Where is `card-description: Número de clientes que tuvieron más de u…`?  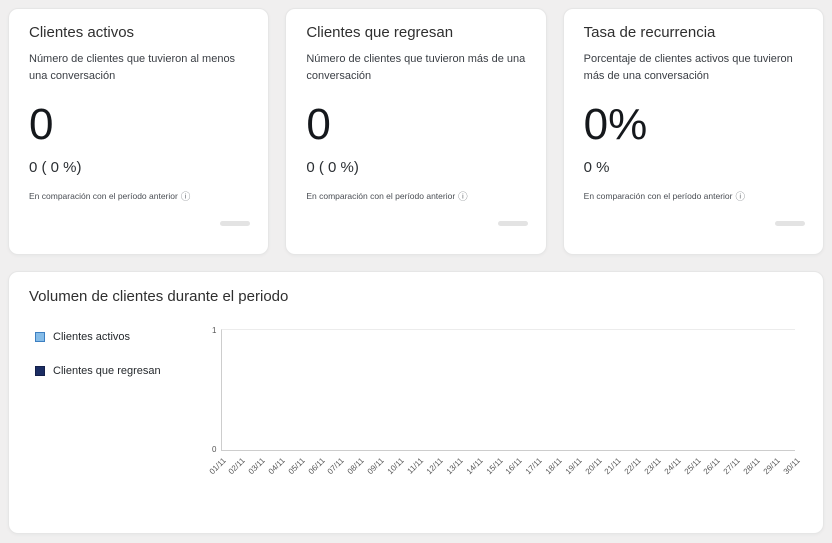
card-description: Número de clientes que tuvieron más de u… is located at coordinates (416, 68).